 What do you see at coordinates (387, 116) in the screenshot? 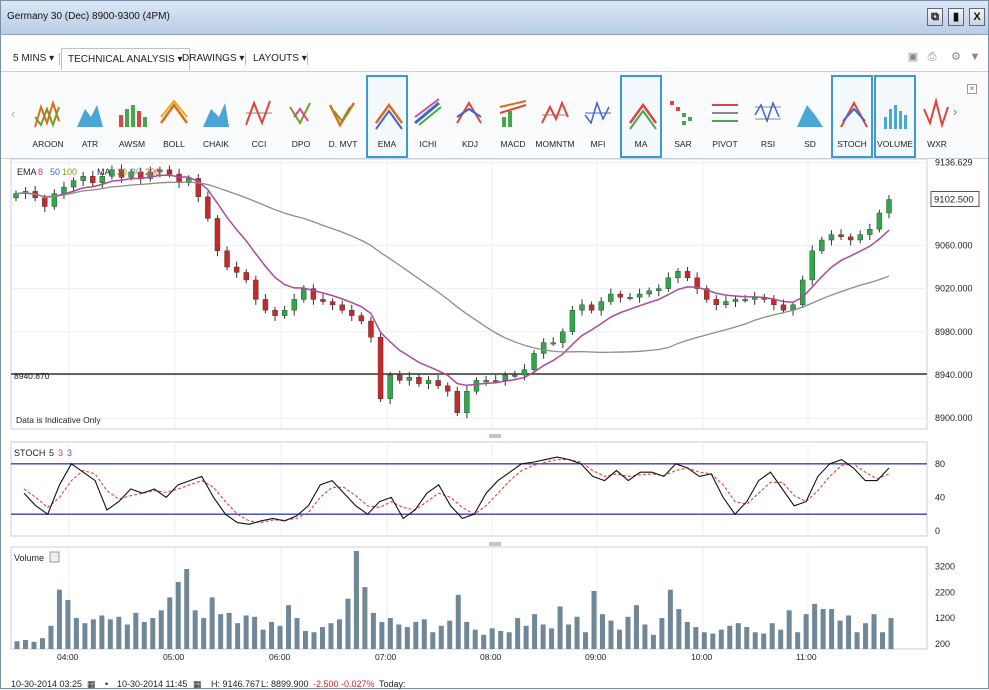
I see `indicator-ema-button: EMA` at bounding box center [387, 116].